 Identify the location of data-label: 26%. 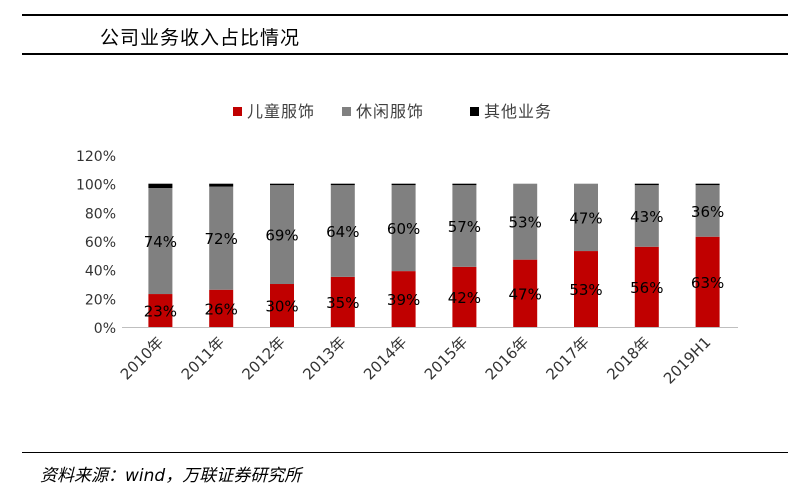
(221, 309).